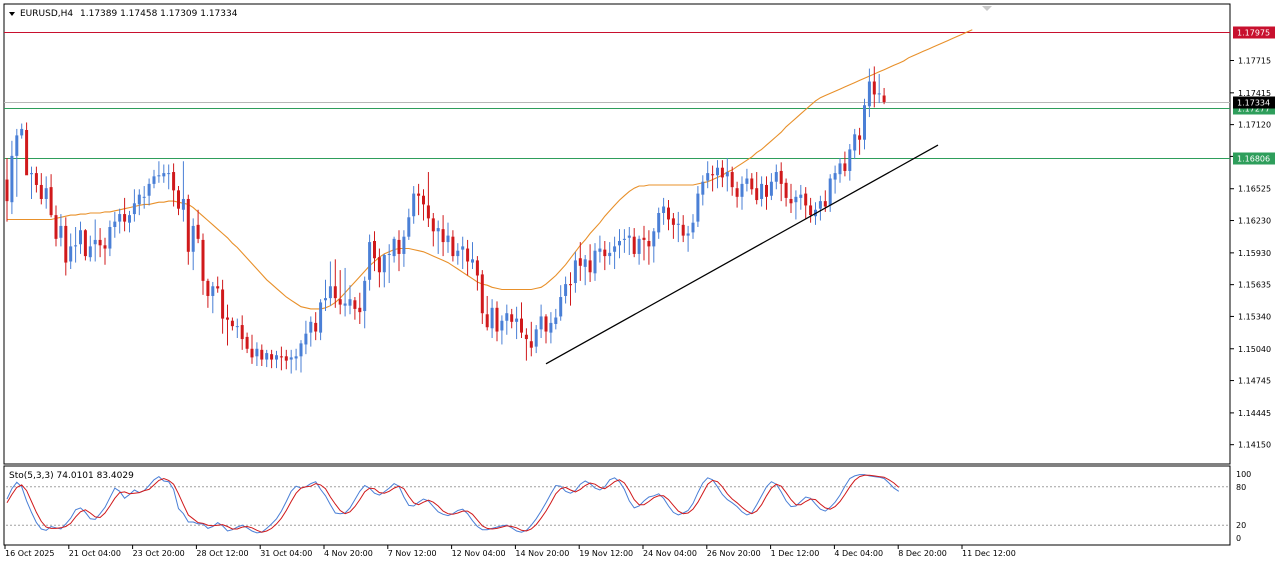 The width and height of the screenshot is (1280, 571). Describe the element at coordinates (1254, 413) in the screenshot. I see `price-tick-label: 1.14445` at that location.